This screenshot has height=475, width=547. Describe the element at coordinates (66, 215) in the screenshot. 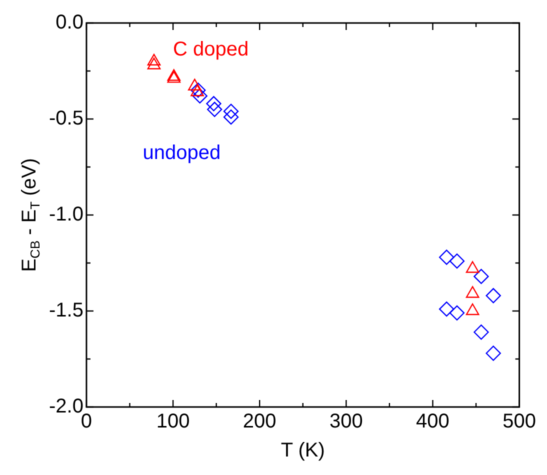

I see `y-tick-label: -1.0` at that location.